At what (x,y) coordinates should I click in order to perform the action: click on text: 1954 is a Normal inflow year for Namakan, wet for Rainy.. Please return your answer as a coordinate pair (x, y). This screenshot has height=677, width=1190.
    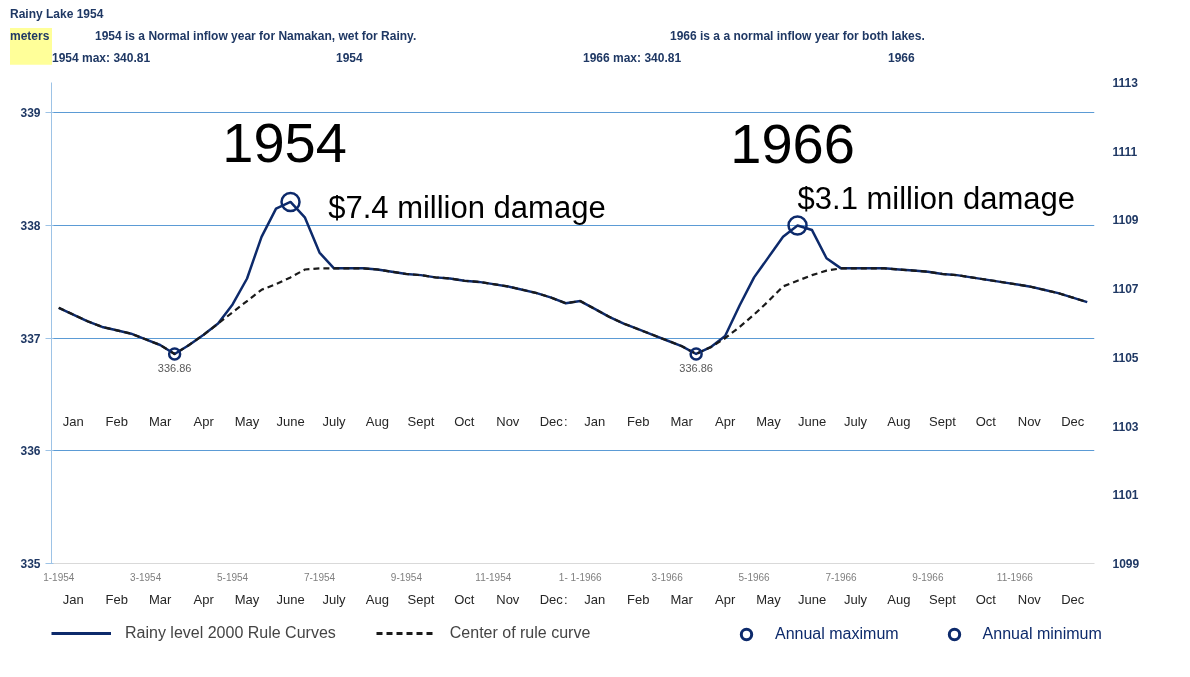
    Looking at the image, I should click on (256, 36).